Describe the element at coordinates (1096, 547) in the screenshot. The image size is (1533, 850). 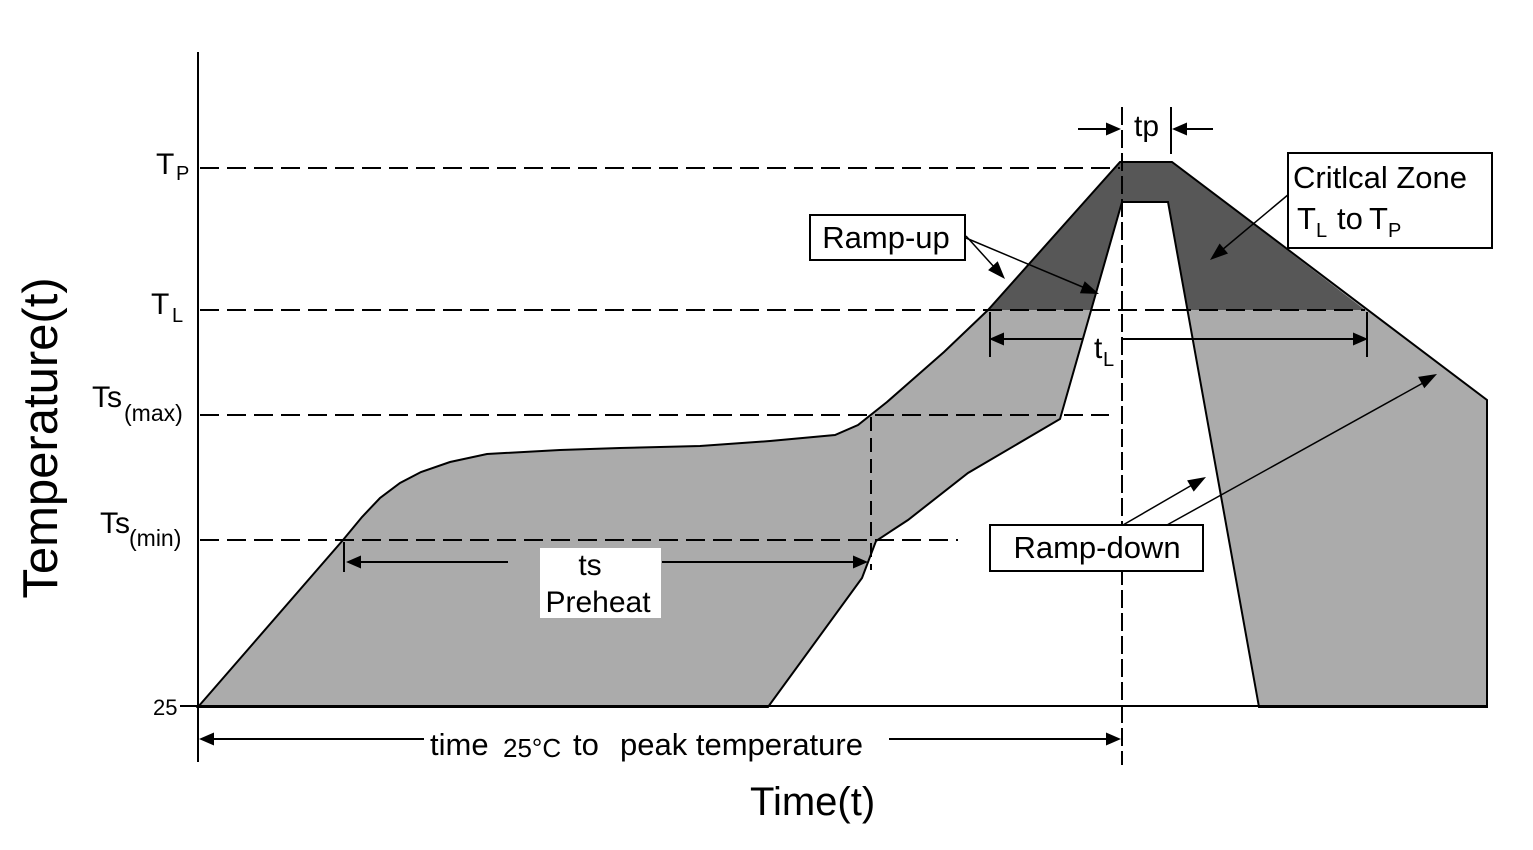
I see `svg-text: Ramp-down` at that location.